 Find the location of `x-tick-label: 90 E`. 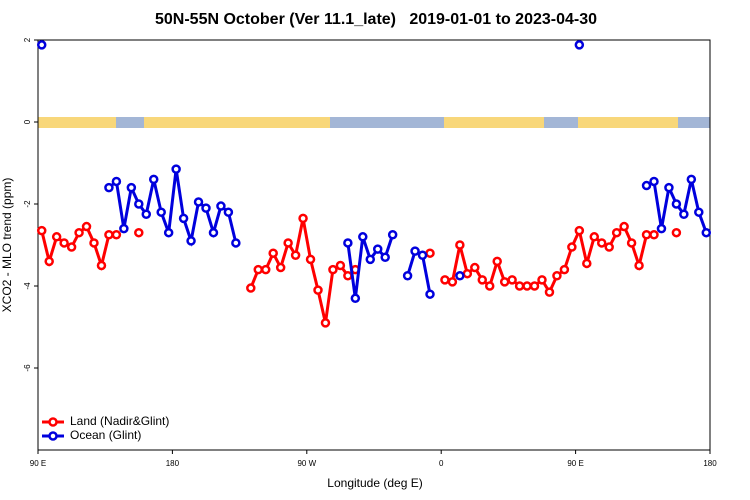

x-tick-label: 90 E is located at coordinates (575, 463).